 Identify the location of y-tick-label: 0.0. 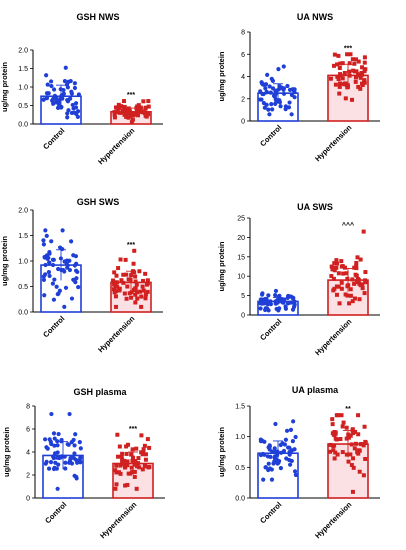
(23, 313).